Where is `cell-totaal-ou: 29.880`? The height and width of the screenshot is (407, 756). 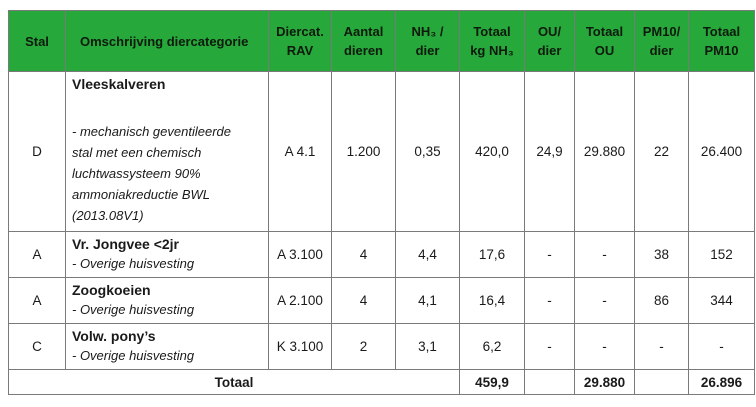
cell-totaal-ou: 29.880 is located at coordinates (604, 151).